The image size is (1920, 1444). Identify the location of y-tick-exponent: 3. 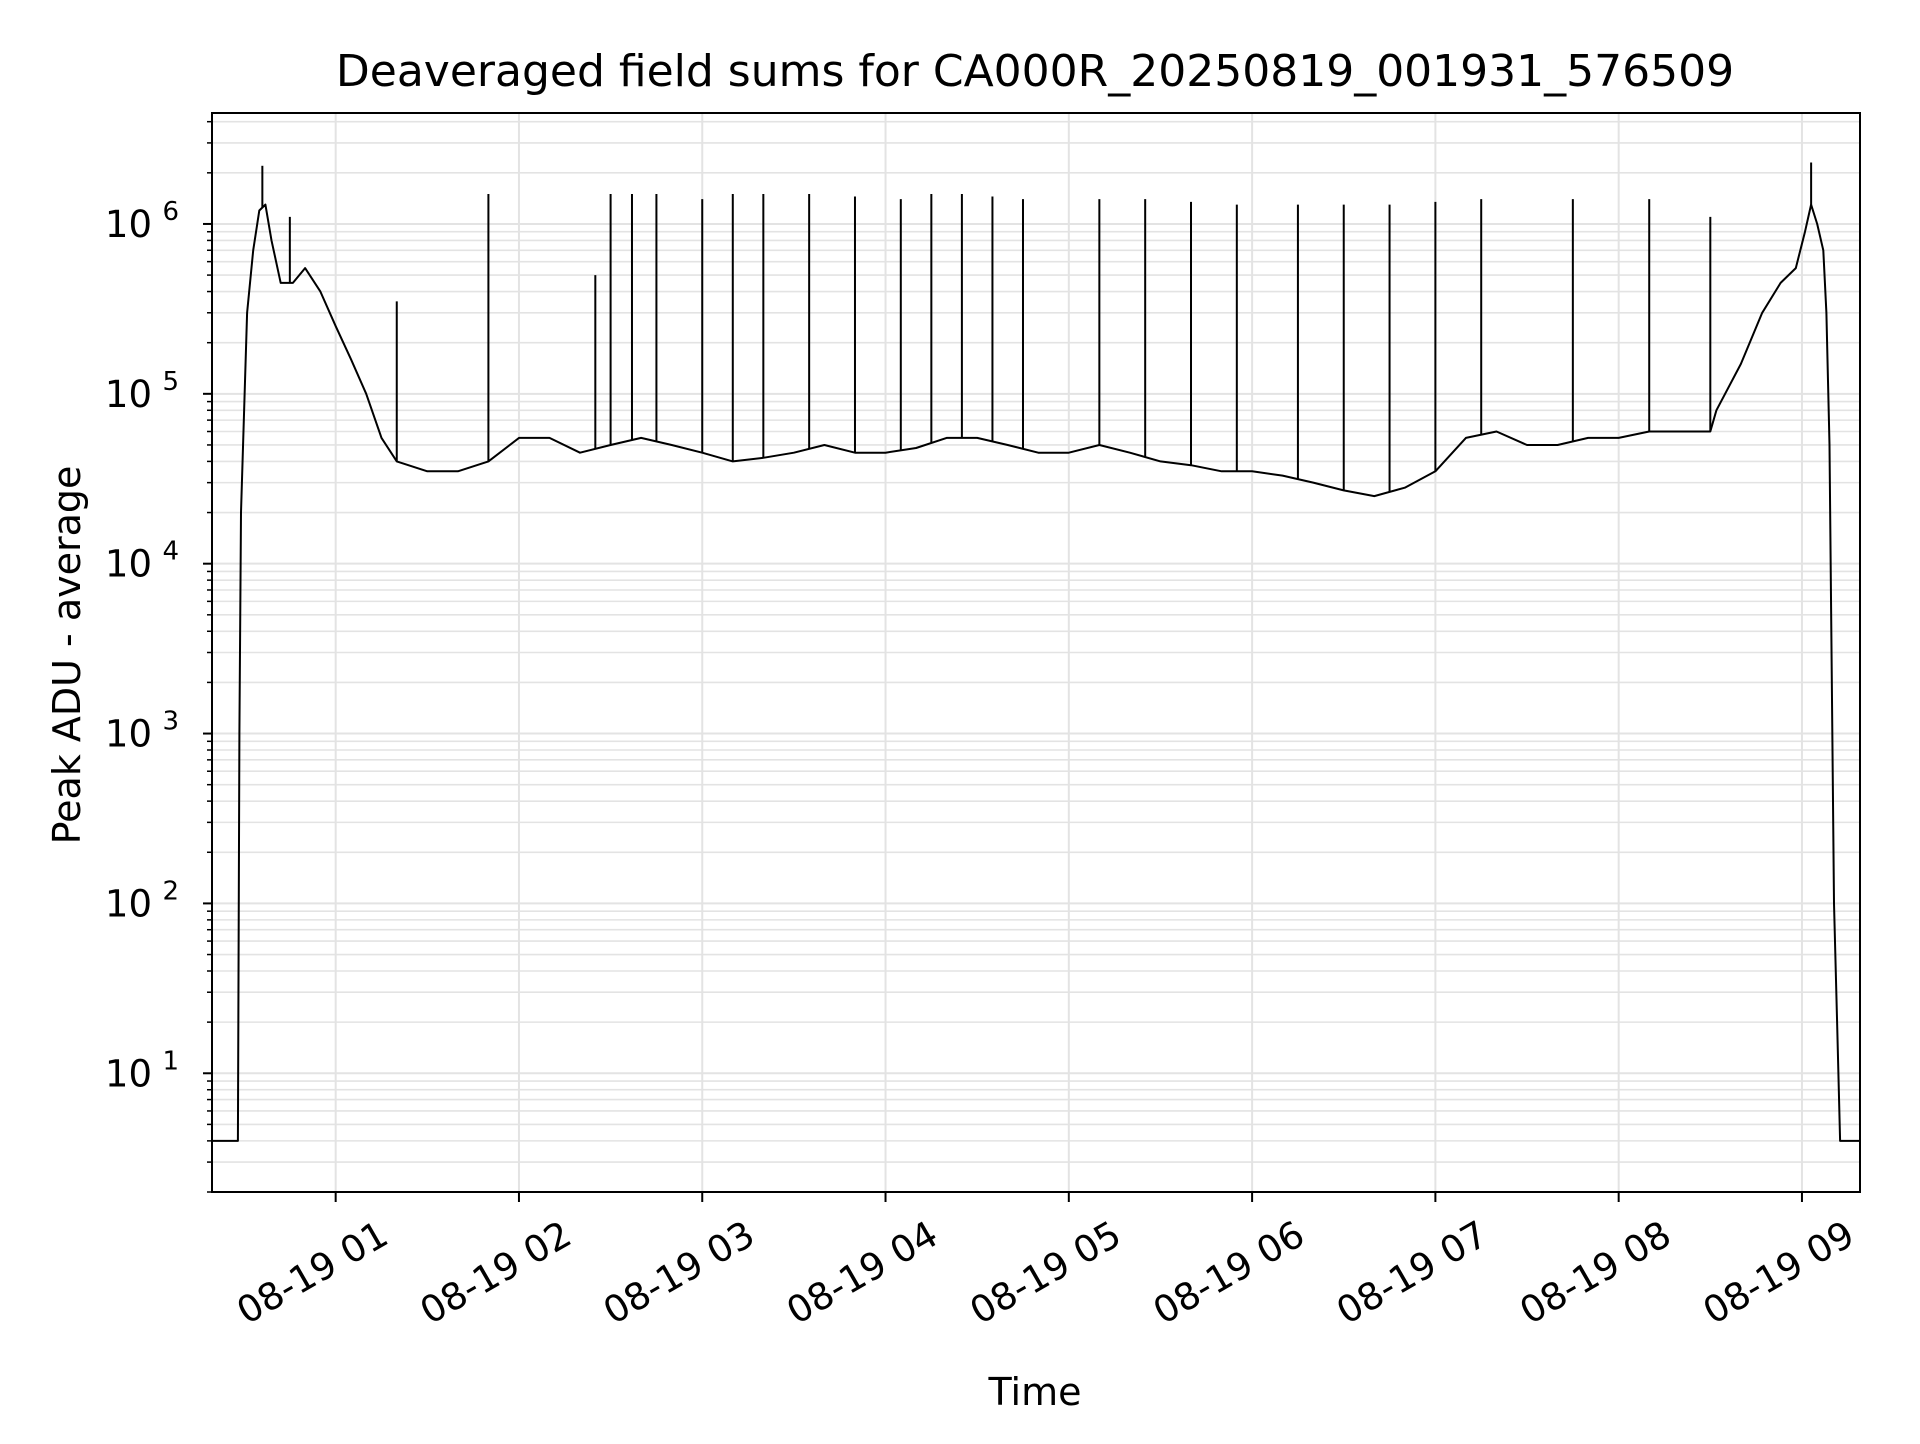
(170, 722).